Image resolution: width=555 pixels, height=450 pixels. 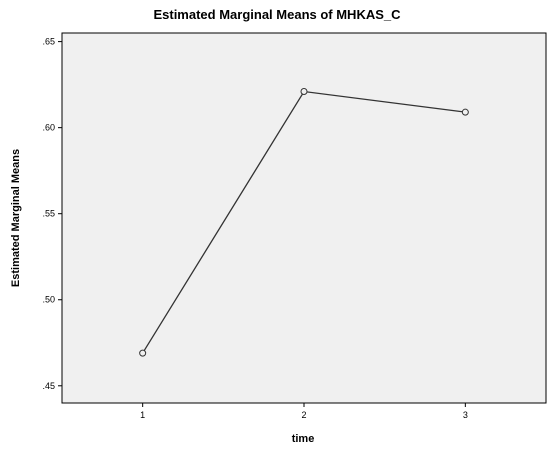 I want to click on y-axis-title: Estimated Marginal Means, so click(x=16, y=218).